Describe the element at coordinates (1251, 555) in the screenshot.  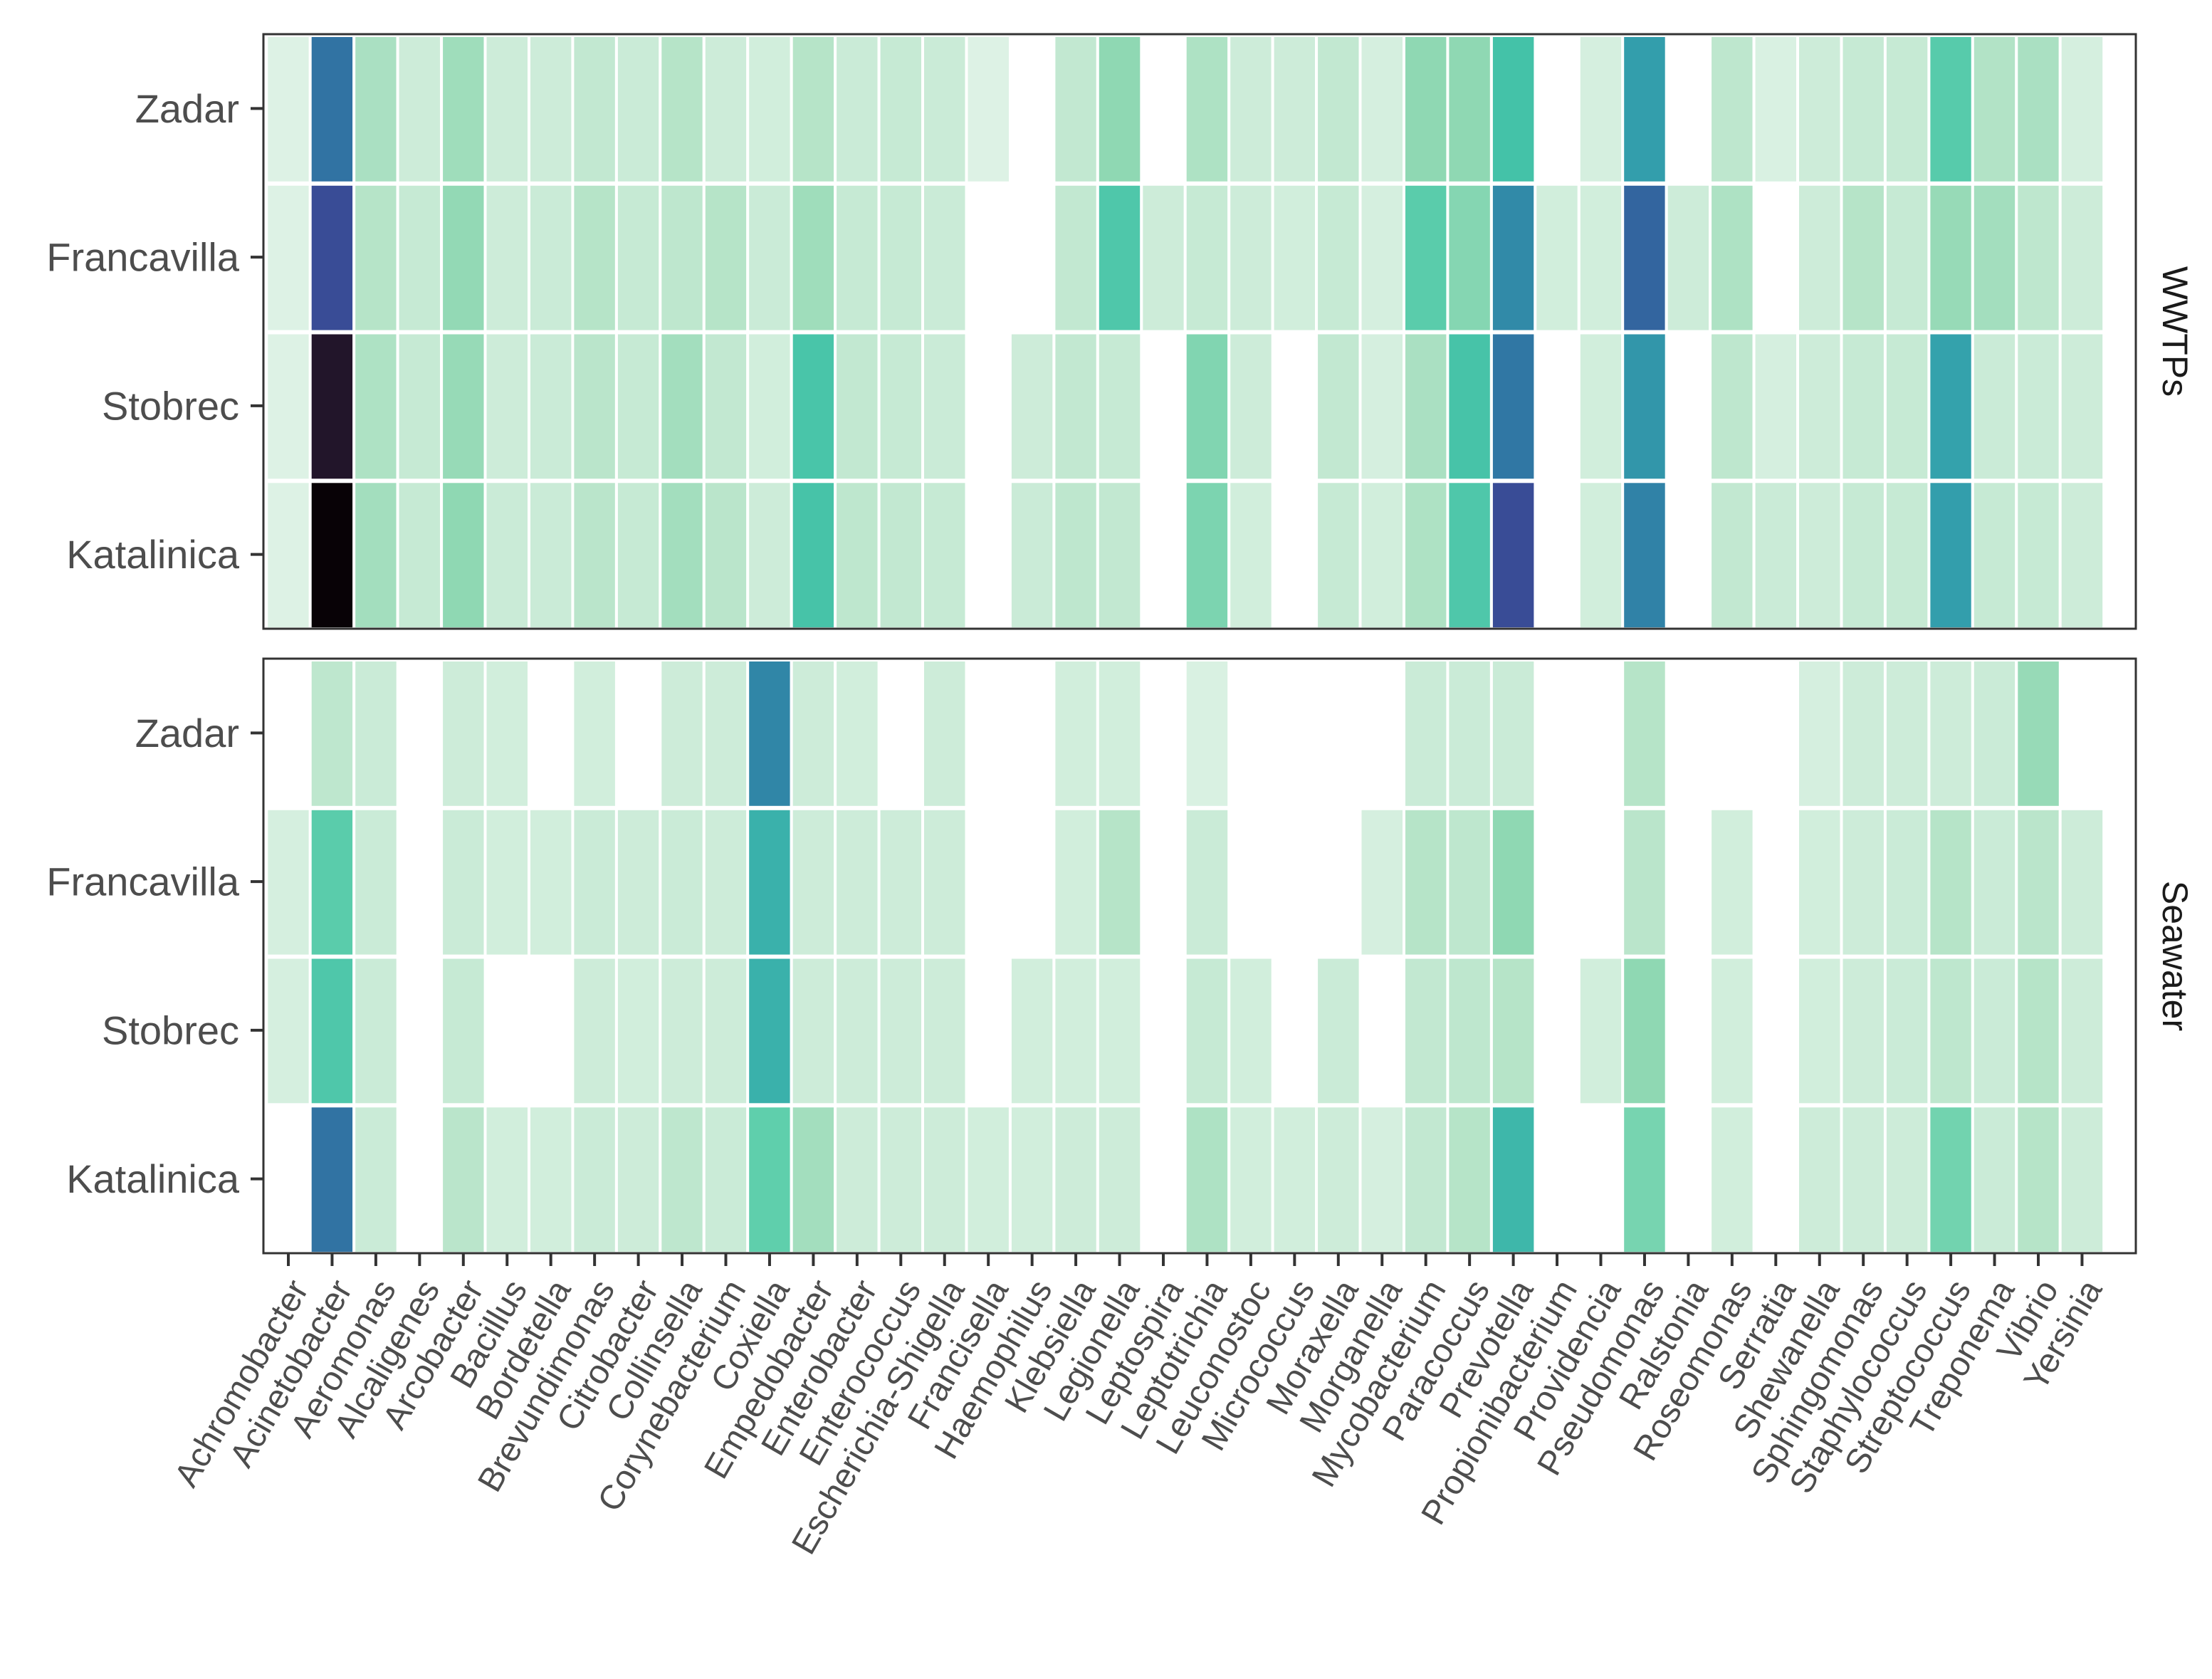
I see `cell-wwtps-katalinica-leuconostoc` at that location.